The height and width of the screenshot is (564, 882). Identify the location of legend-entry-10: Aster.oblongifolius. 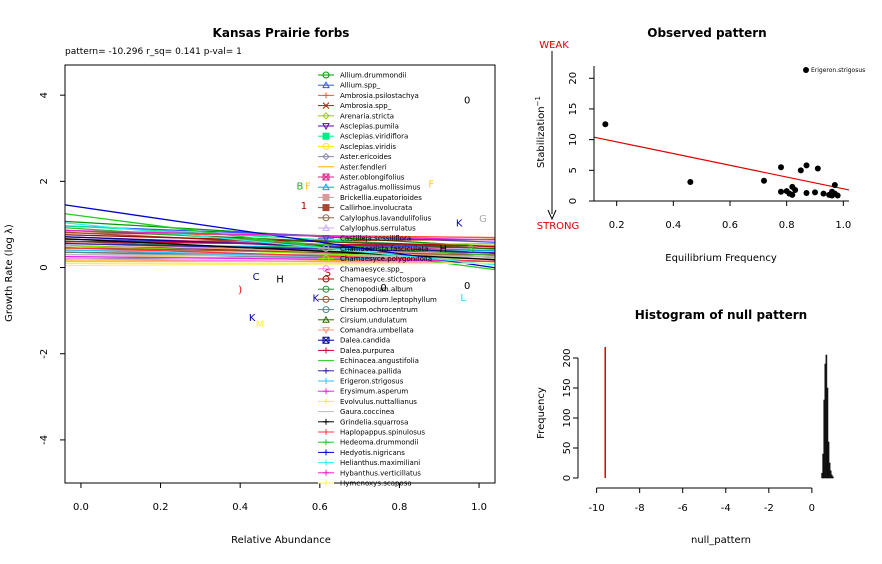
(372, 178).